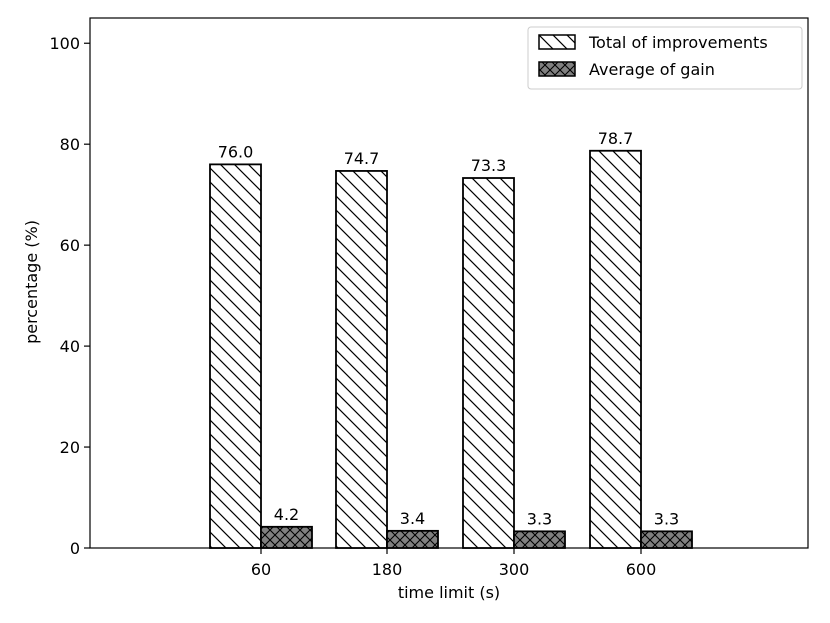 The height and width of the screenshot is (623, 830). I want to click on legend-swatch-average-of-gain, so click(557, 69).